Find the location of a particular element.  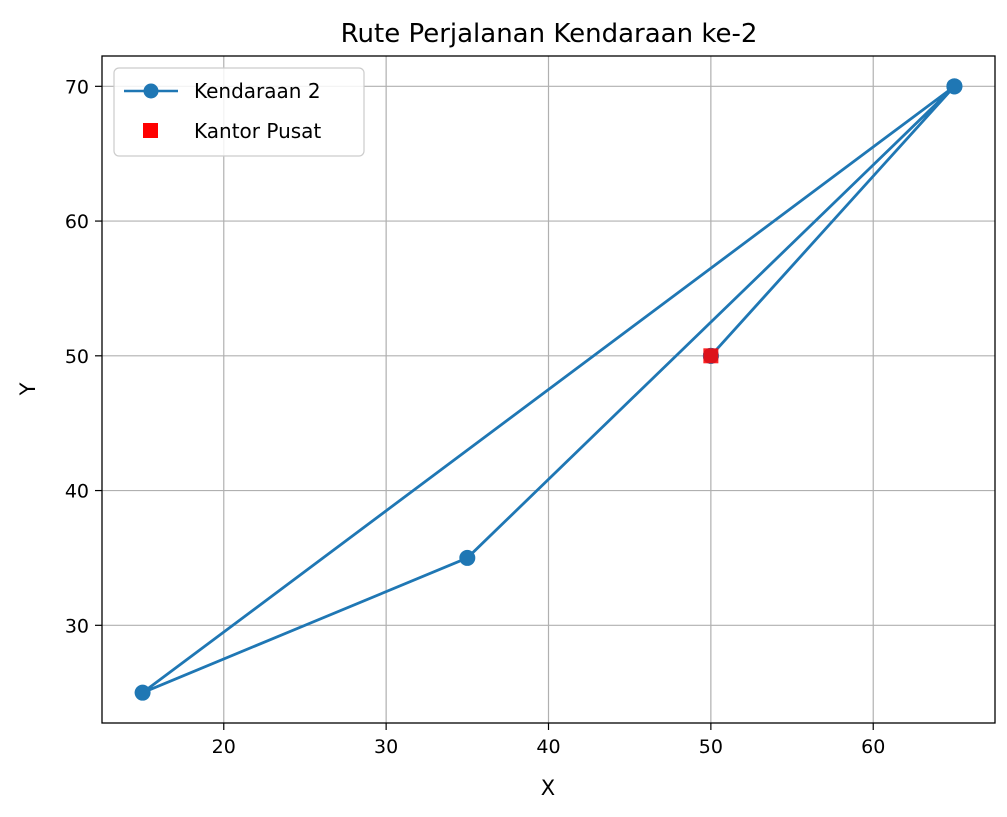

legend-entry-kendaraan-2: Kendaraan 2 is located at coordinates (222, 91).